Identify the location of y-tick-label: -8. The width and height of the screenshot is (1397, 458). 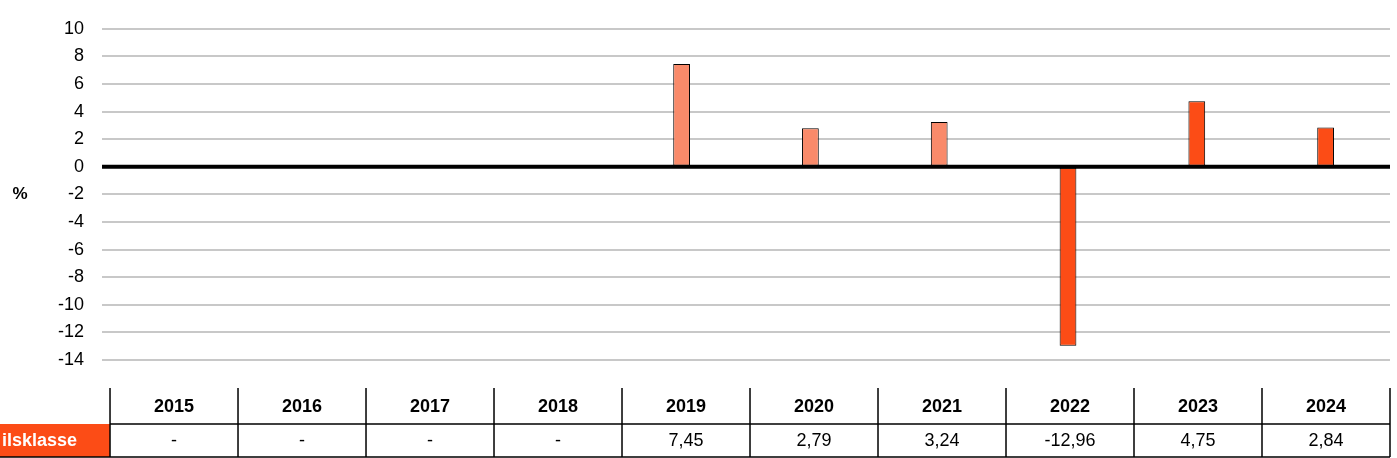
(76, 276).